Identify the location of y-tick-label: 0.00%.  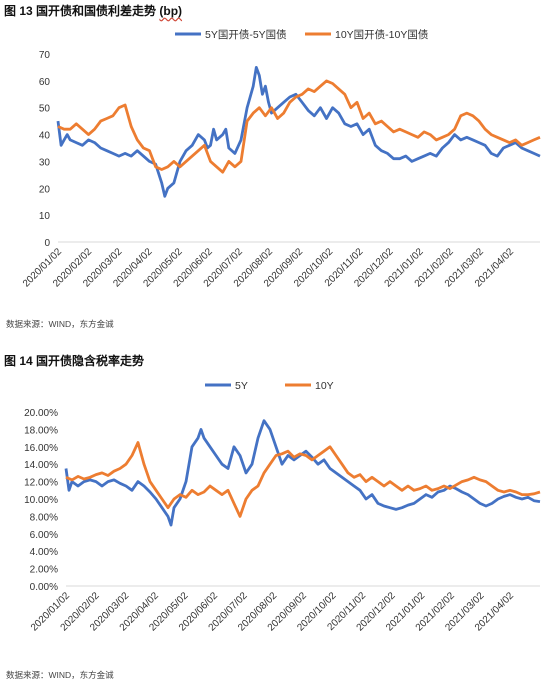
(44, 587).